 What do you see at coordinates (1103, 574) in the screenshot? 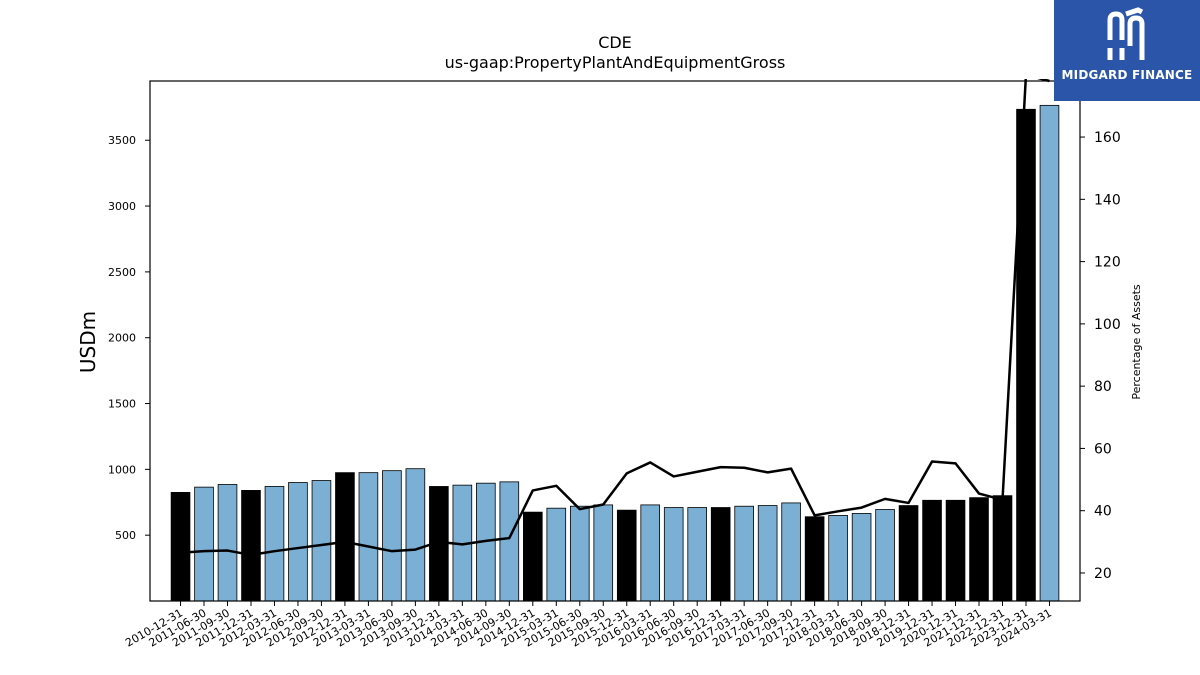
I see `y2-tick-label: 20` at bounding box center [1103, 574].